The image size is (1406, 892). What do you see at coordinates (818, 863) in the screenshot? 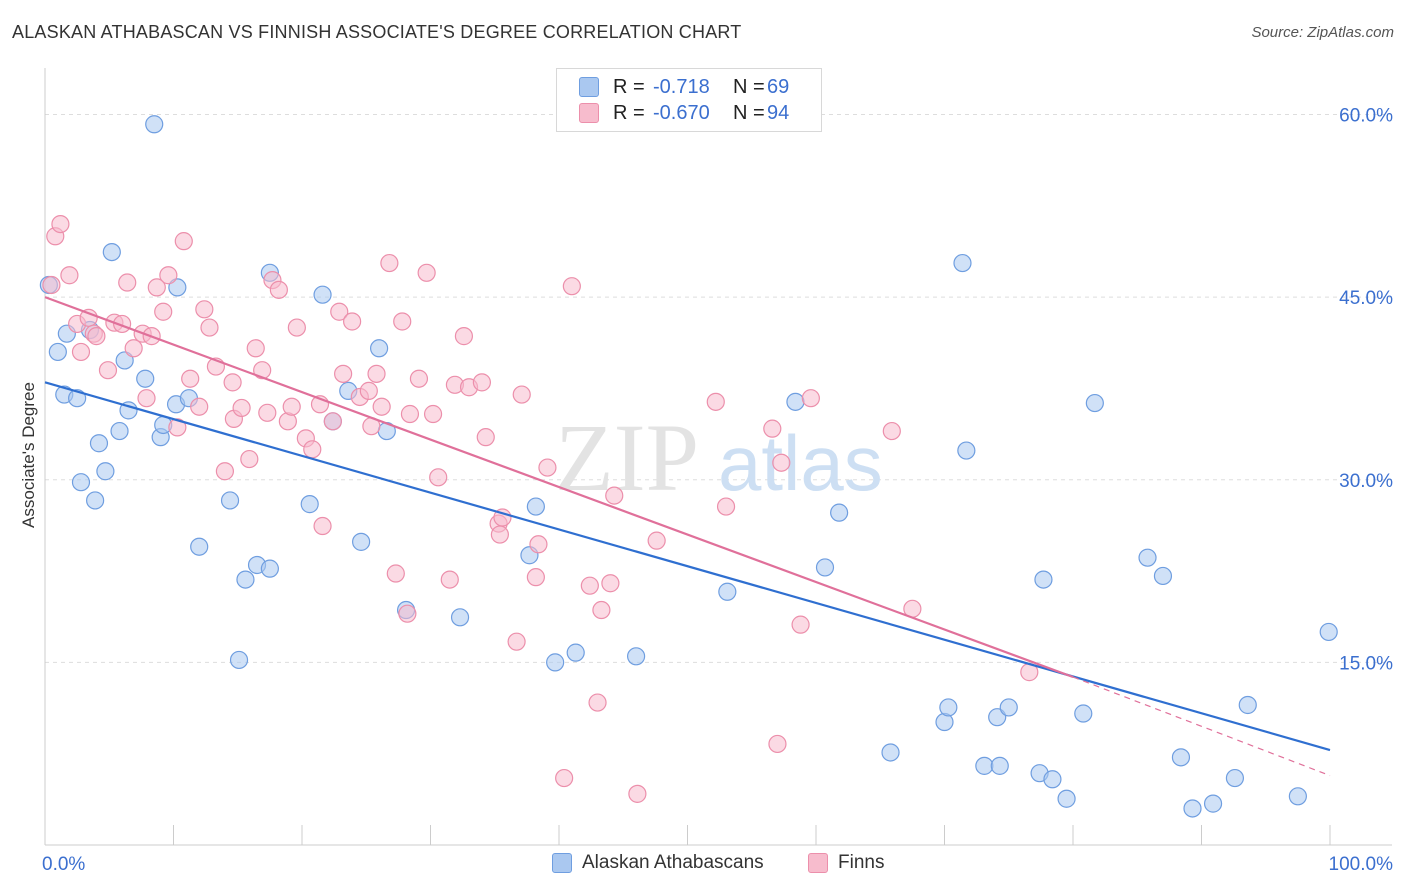
I see `legend-swatch-pink` at bounding box center [818, 863].